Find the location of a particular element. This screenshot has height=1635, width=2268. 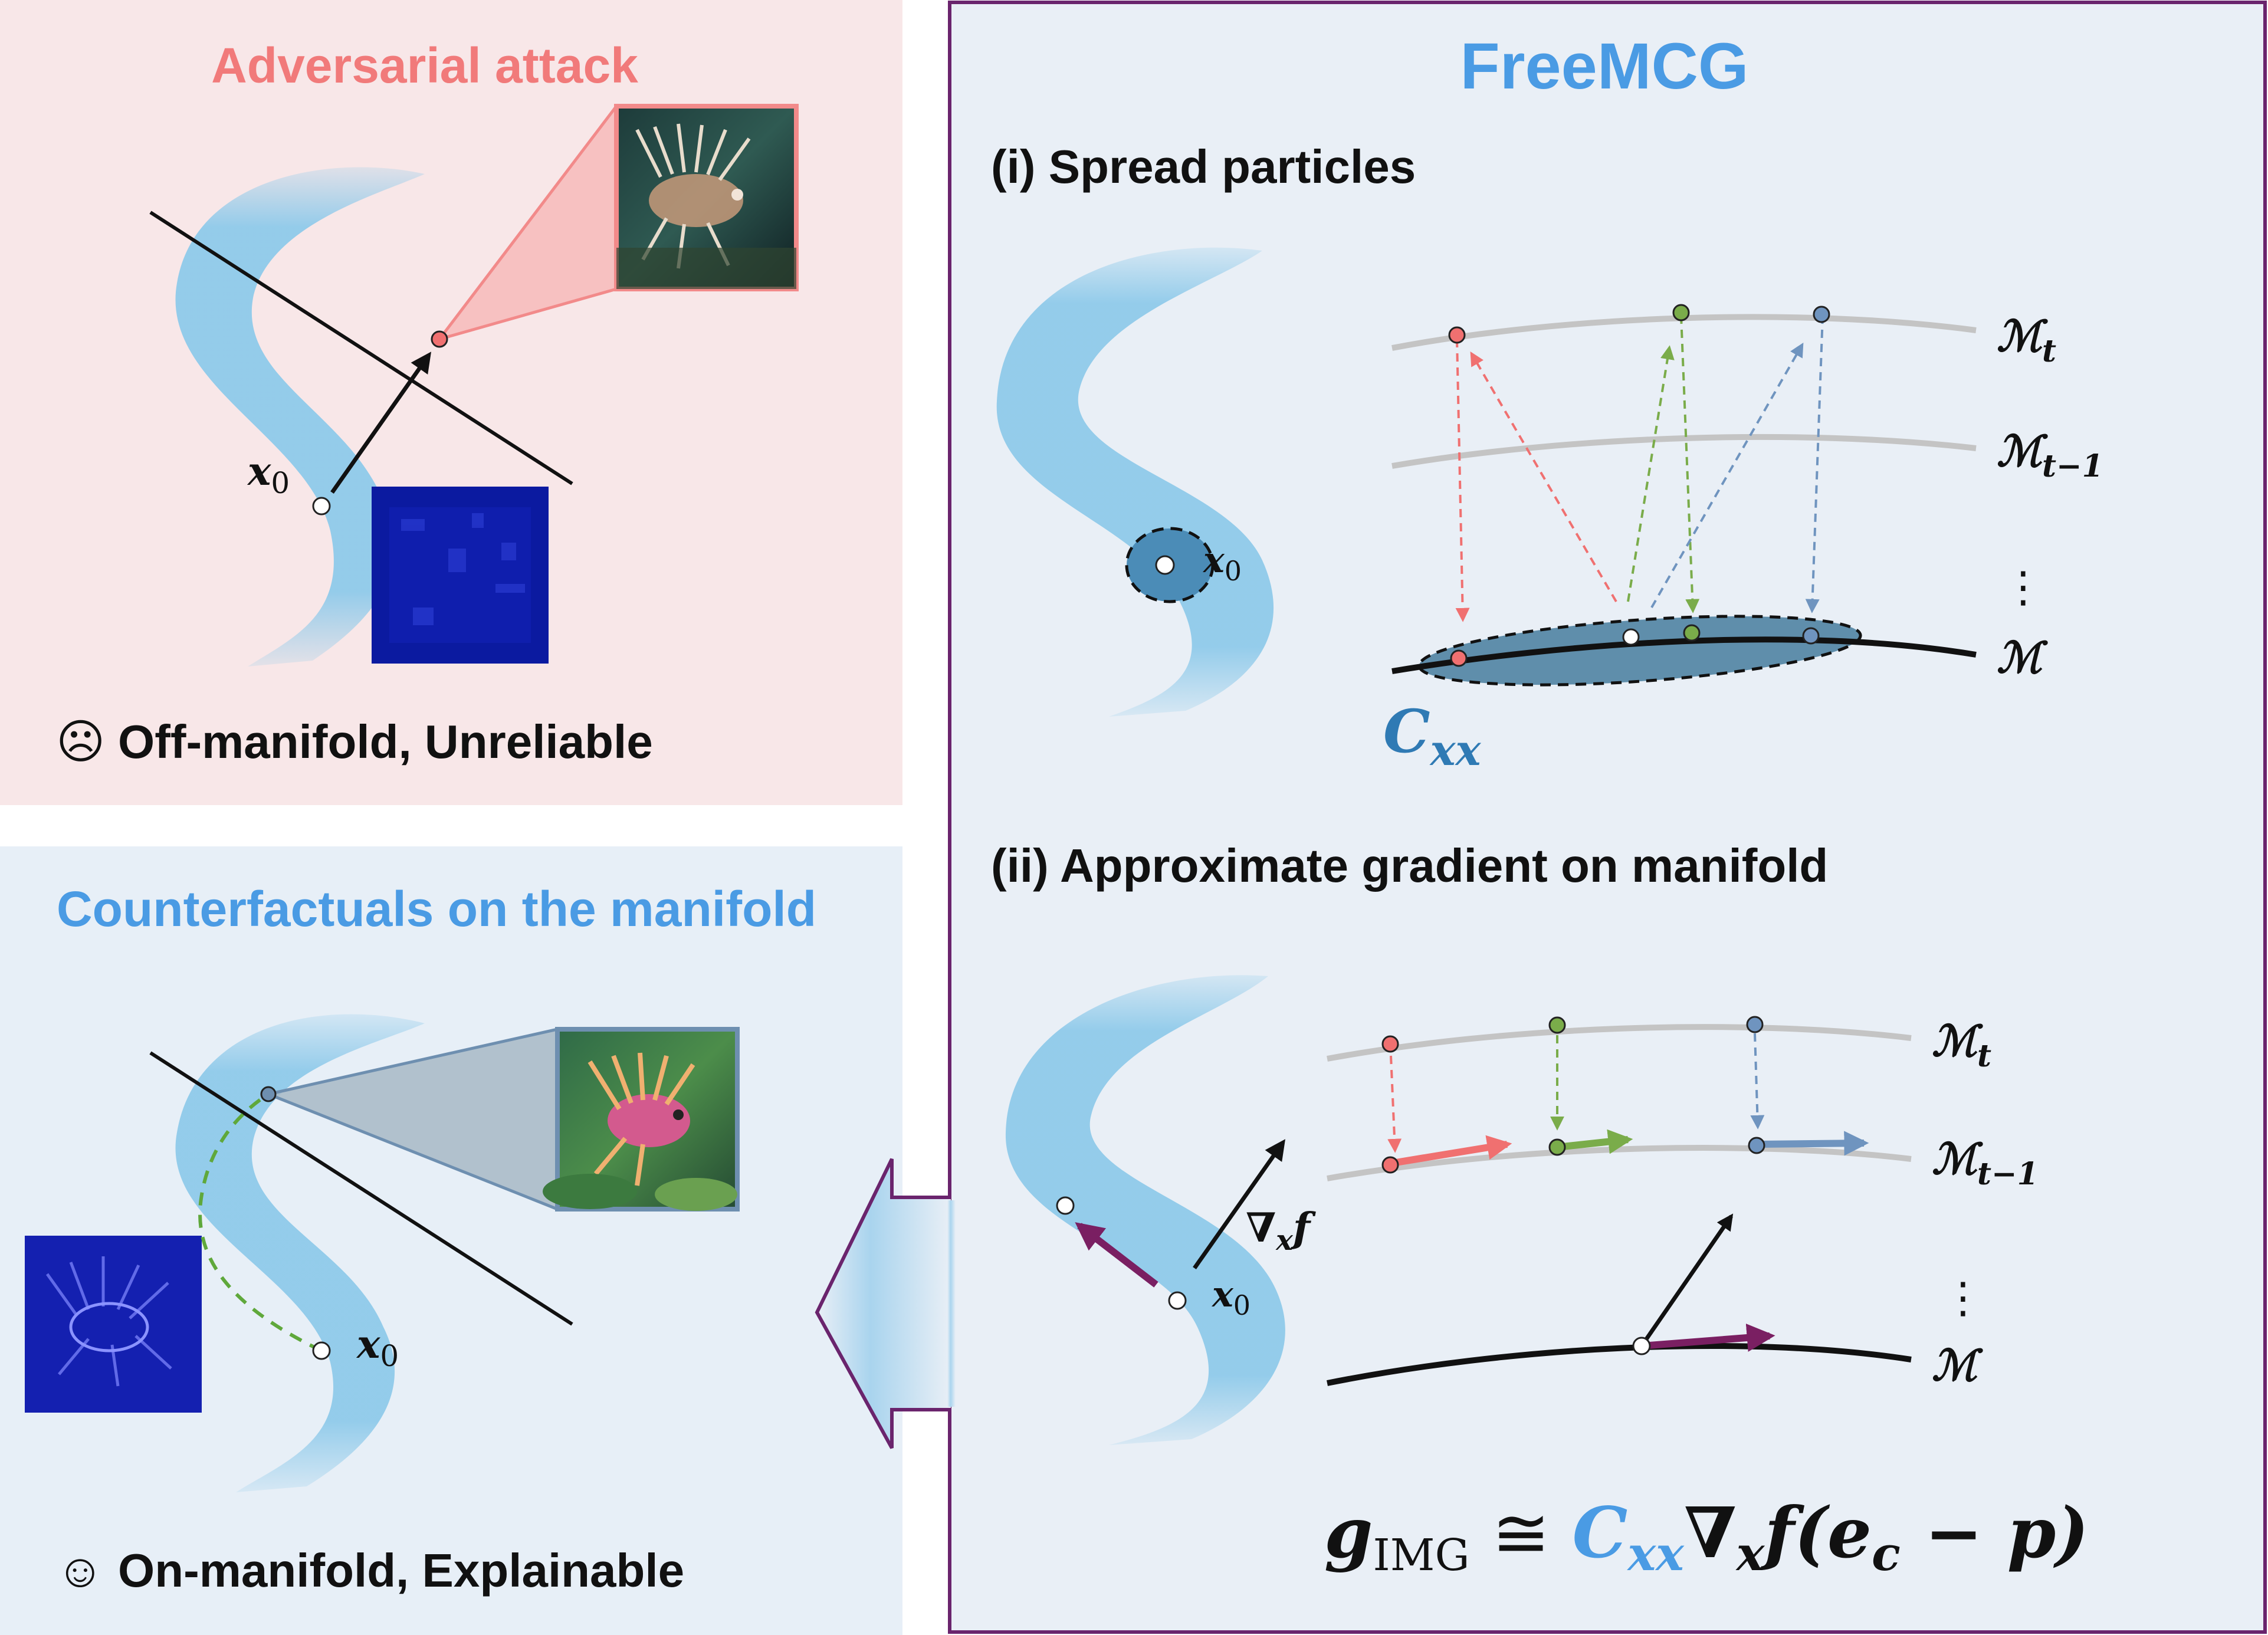

green-score-arrow is located at coordinates (1595, 1141).